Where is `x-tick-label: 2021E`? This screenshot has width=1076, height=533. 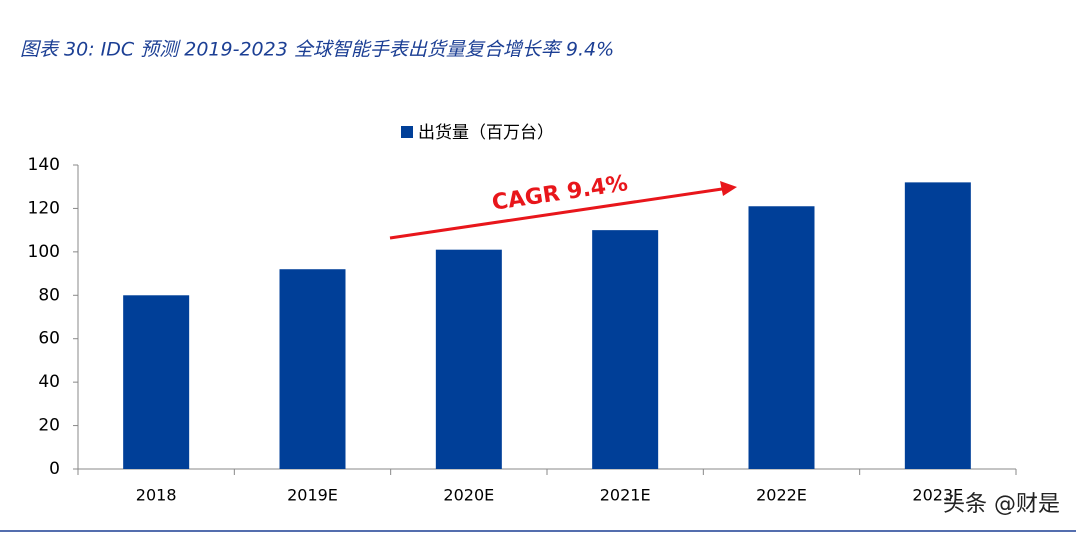 x-tick-label: 2021E is located at coordinates (625, 495).